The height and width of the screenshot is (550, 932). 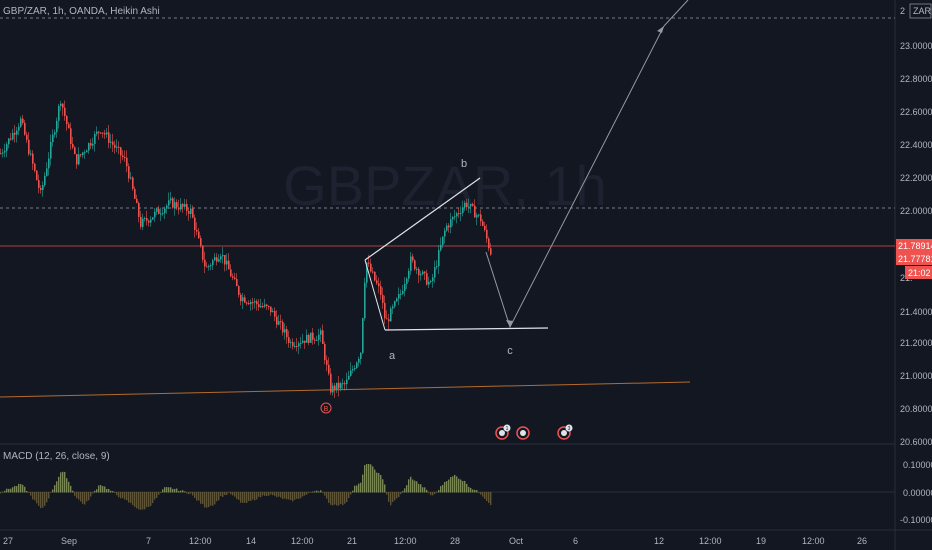 What do you see at coordinates (565, 432) in the screenshot?
I see `event-marker-3: 3` at bounding box center [565, 432].